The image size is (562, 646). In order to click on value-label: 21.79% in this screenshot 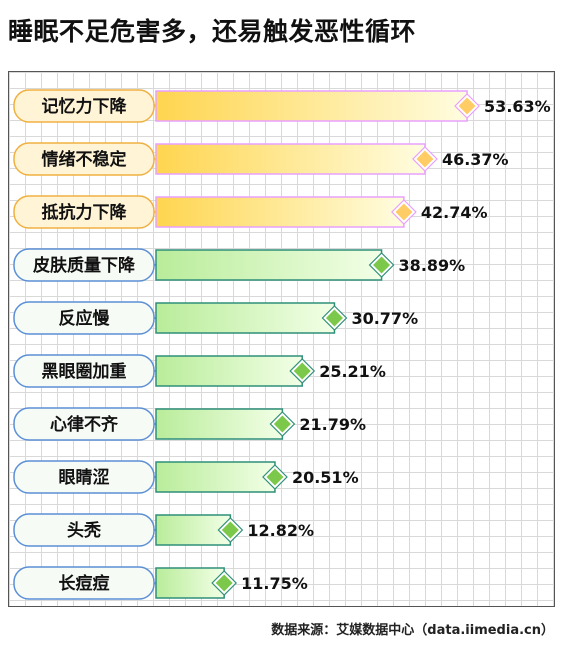, I will do `click(332, 424)`.